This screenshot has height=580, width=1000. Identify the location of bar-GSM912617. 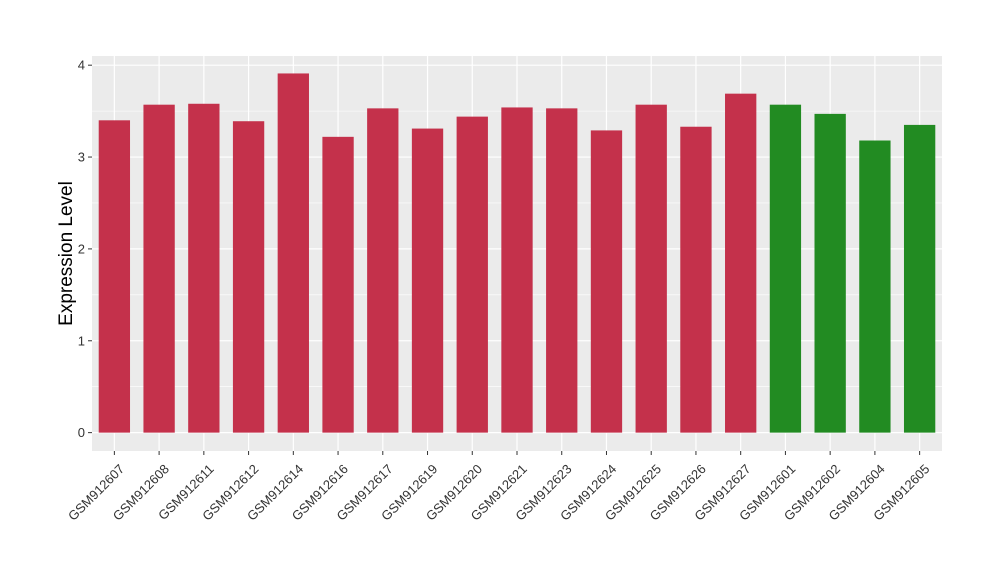
(383, 270).